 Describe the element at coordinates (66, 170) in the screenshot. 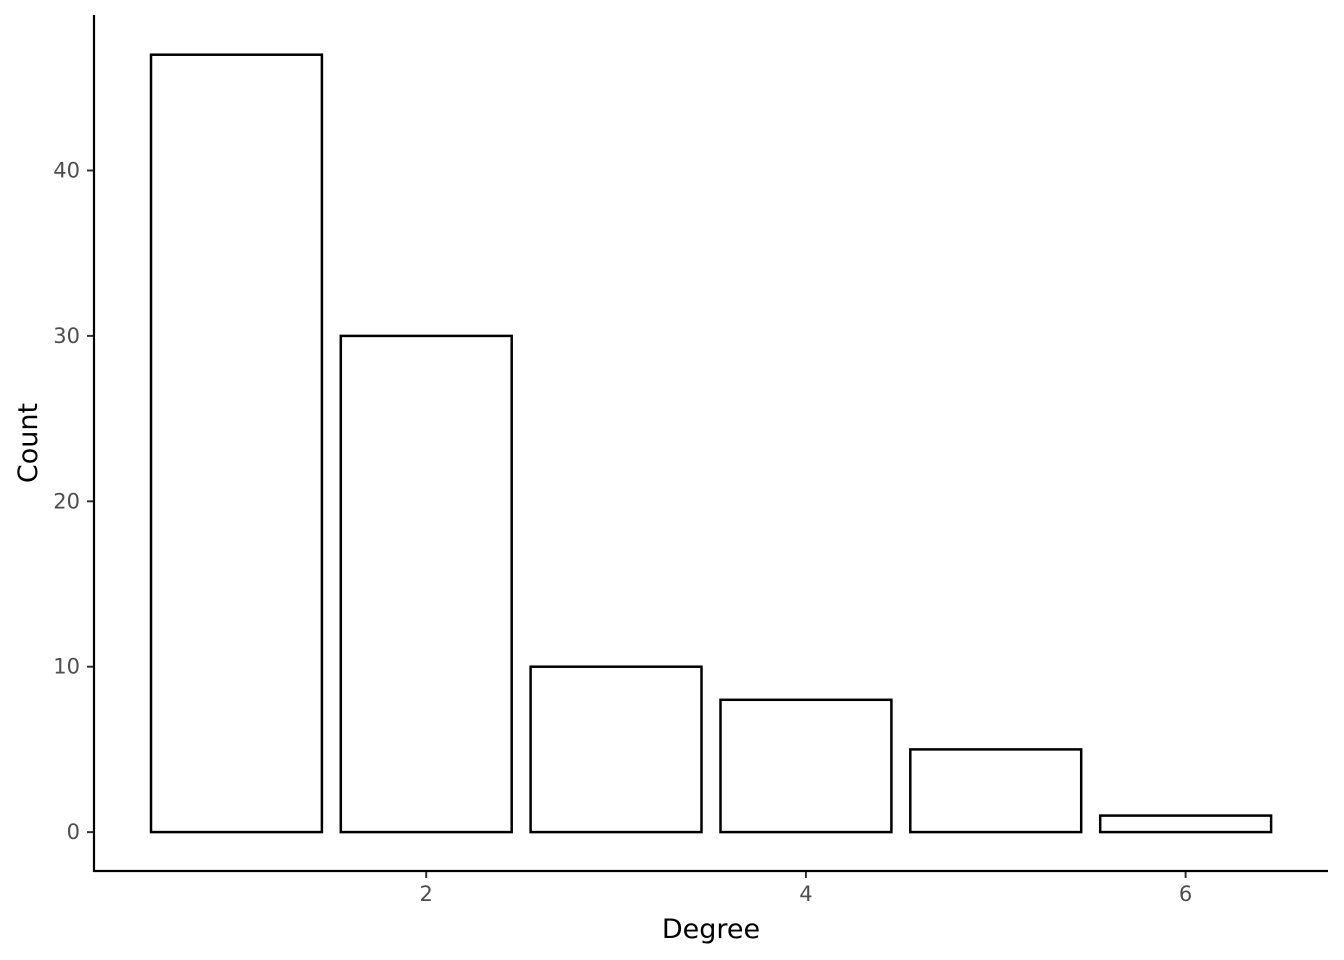

I see `y-tick-label: 40` at that location.